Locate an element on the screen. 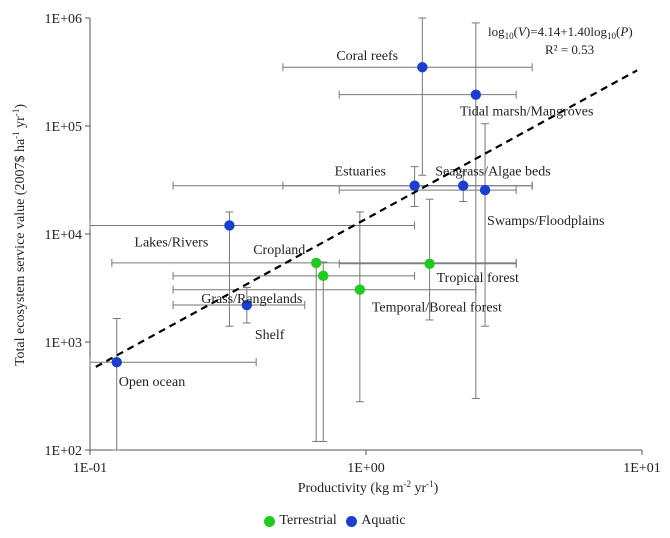 The width and height of the screenshot is (670, 538). legend-item-terrestrial: Terrestrial is located at coordinates (300, 521).